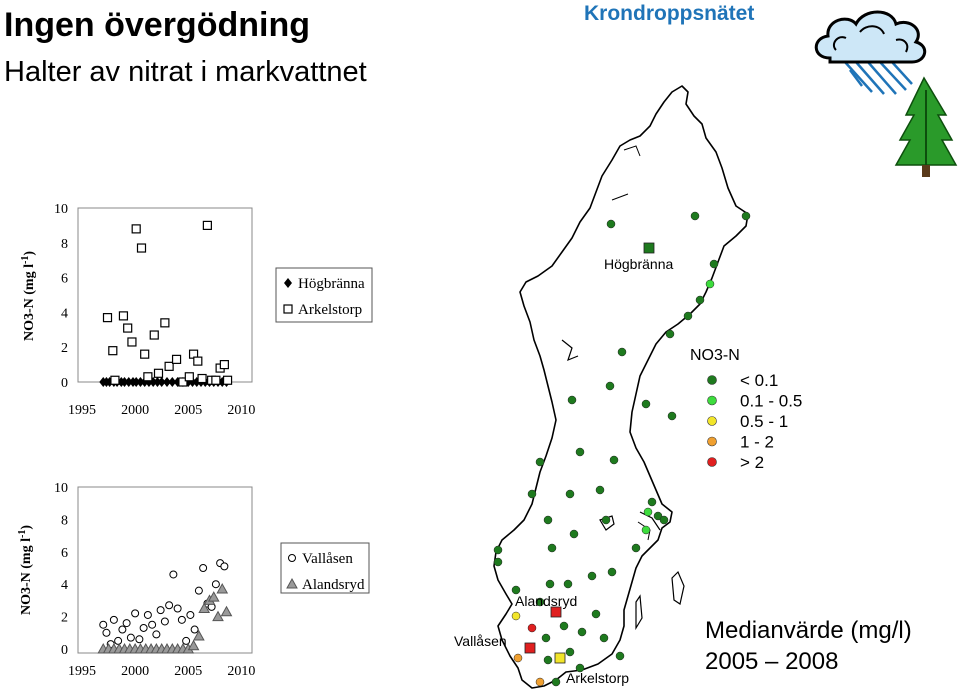  What do you see at coordinates (64, 279) in the screenshot?
I see `chart1-ytick-label: 6` at bounding box center [64, 279].